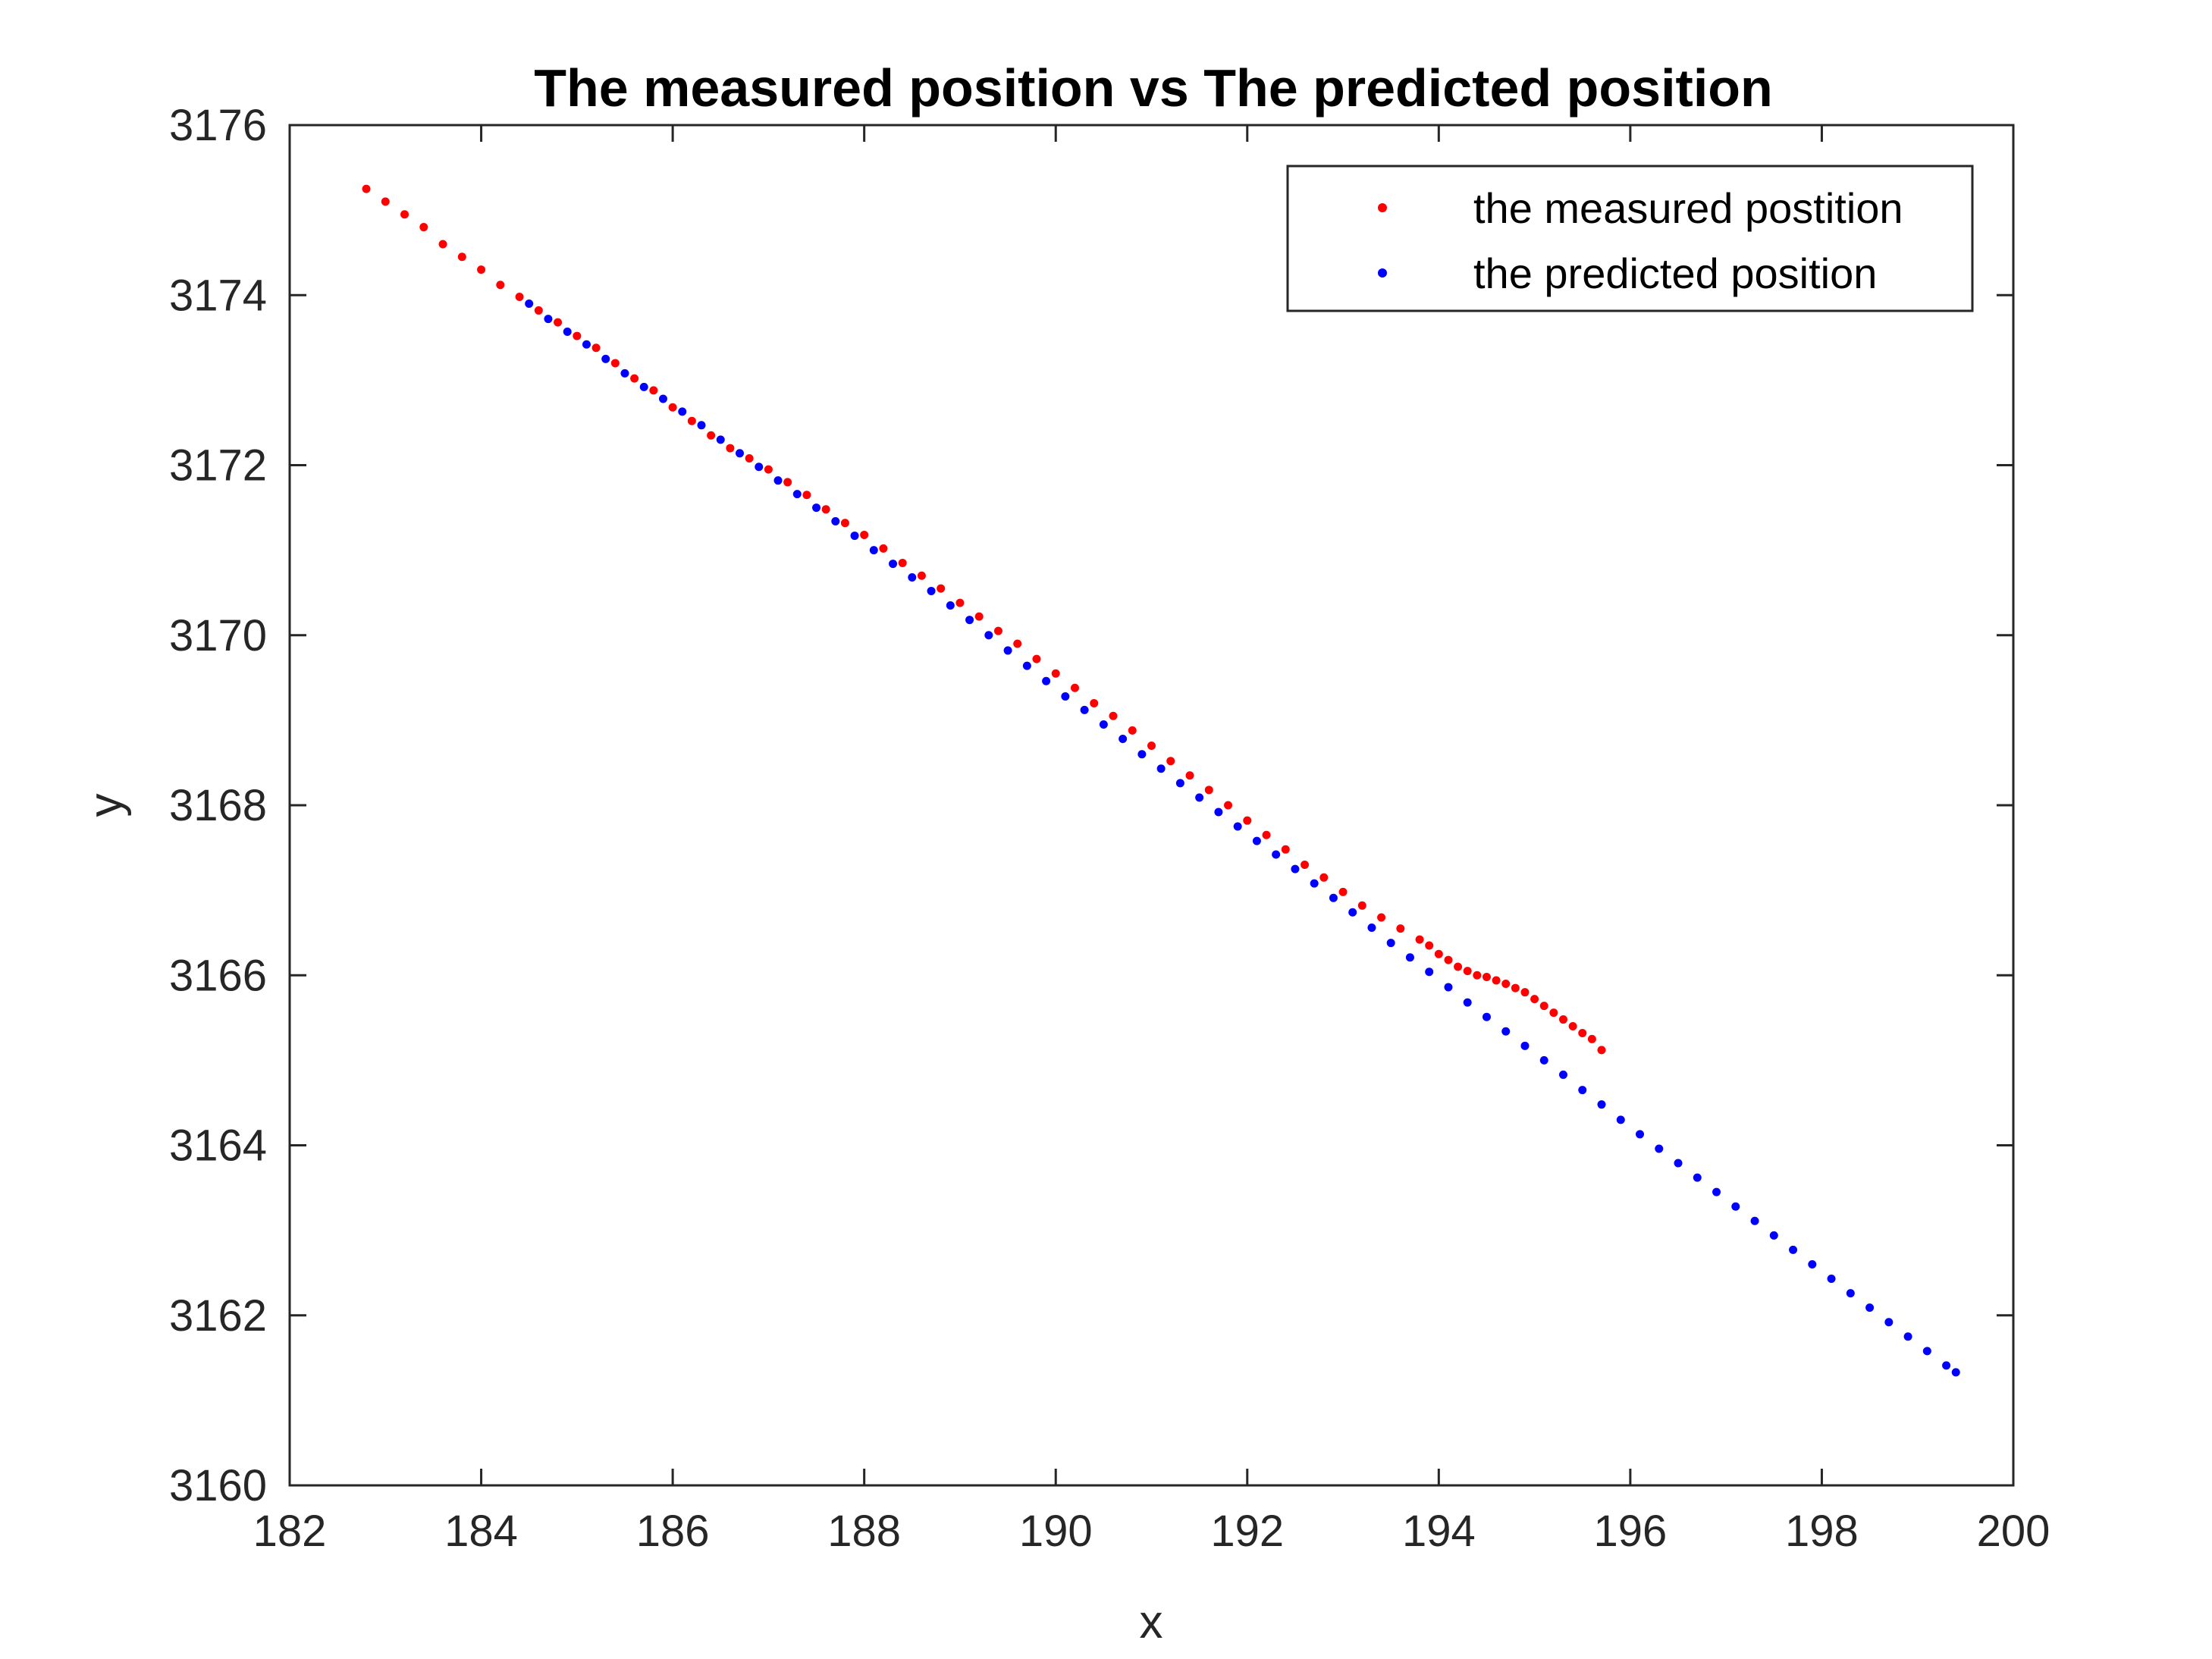 The image size is (2212, 1659). Describe the element at coordinates (1151, 1622) in the screenshot. I see `x-axis-label: x` at that location.